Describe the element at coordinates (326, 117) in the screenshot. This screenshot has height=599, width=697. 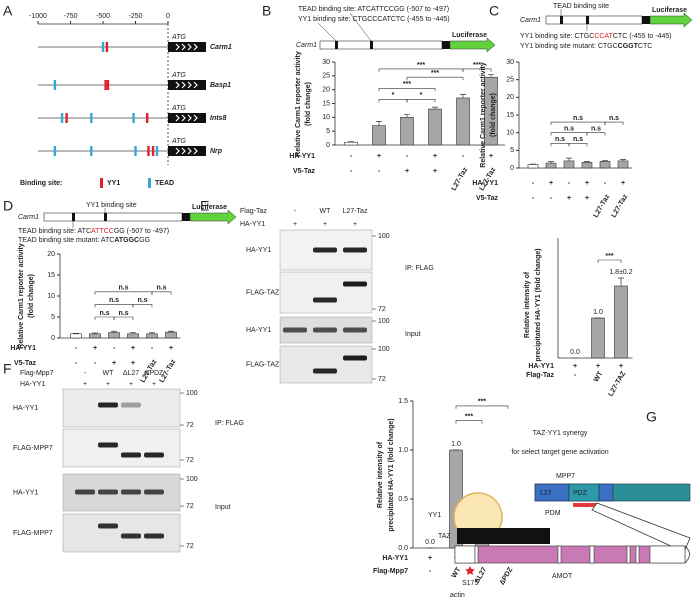
I see `y-tick-label: 10` at that location.